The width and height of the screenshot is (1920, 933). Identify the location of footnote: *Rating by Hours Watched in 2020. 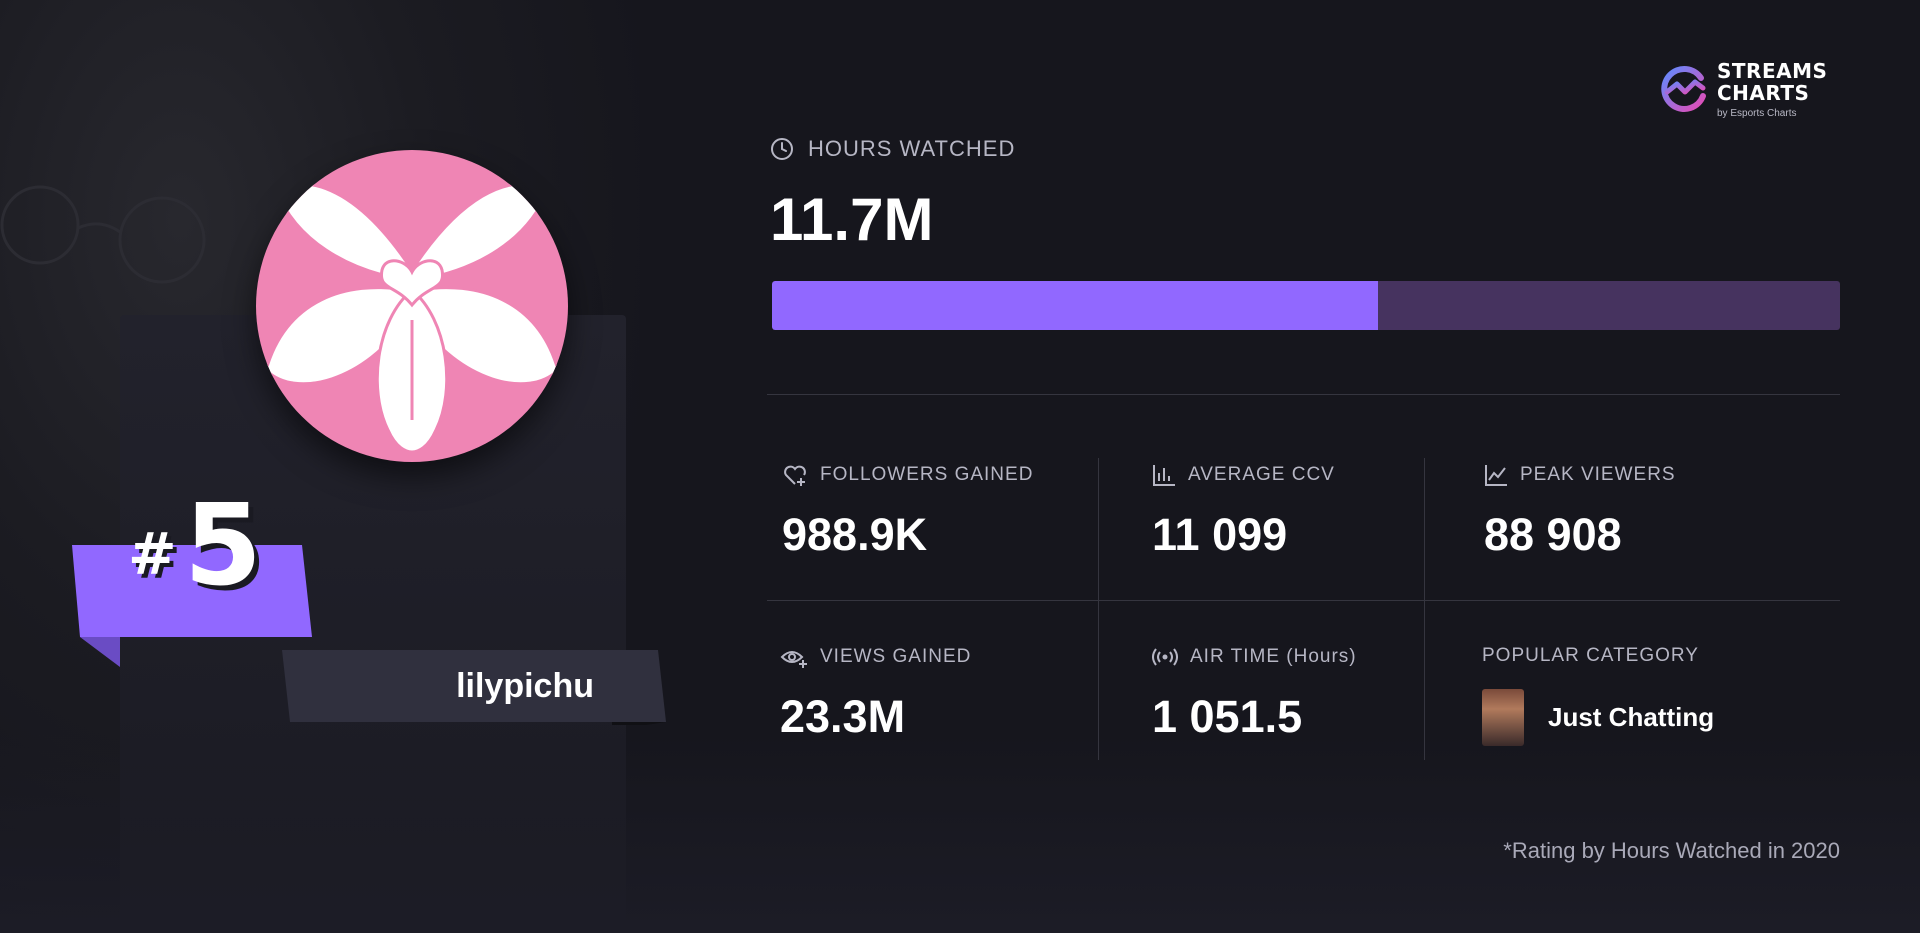
(1671, 850).